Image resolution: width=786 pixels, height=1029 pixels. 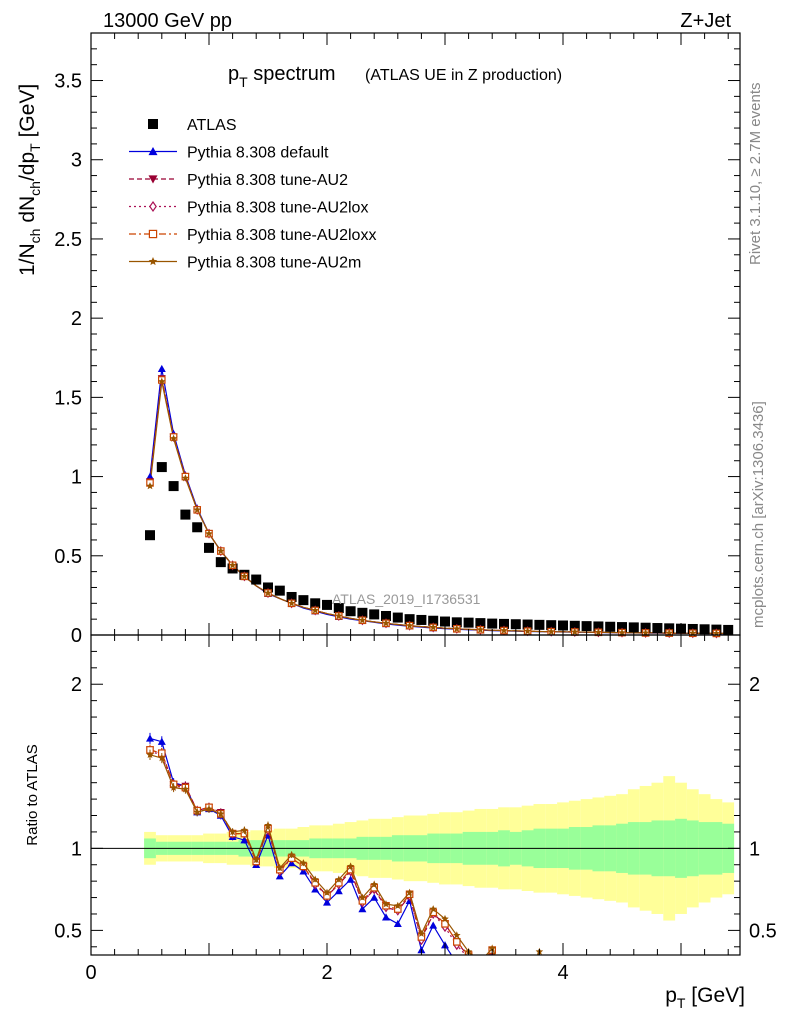 I want to click on legend-label: Pythia 8.308 tune-AU2, so click(x=267, y=180).